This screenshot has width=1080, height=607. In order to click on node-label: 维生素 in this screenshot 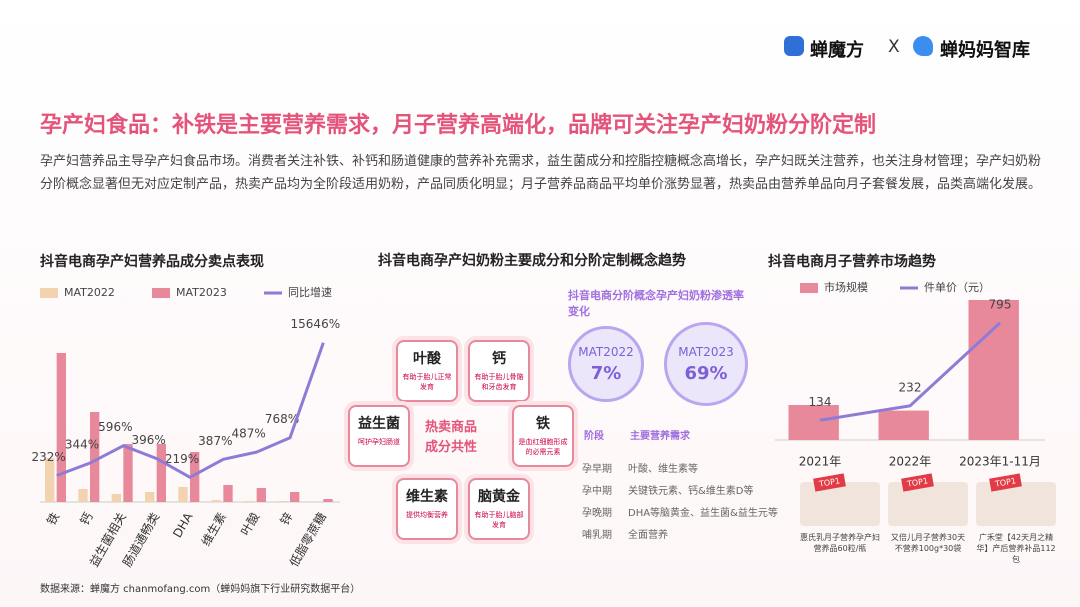, I will do `click(427, 497)`.